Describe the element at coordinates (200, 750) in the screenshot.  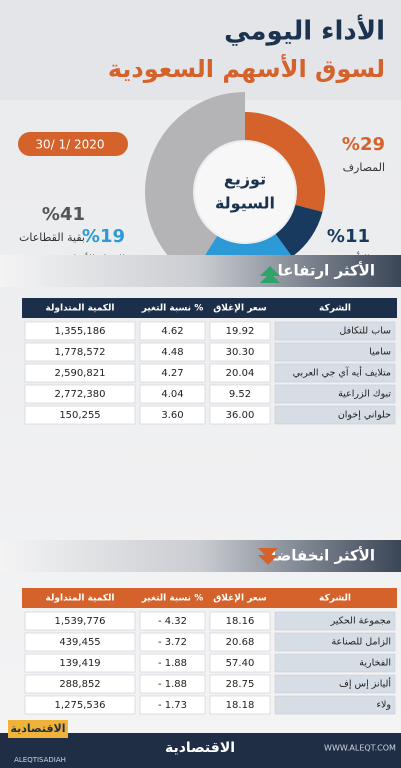
I see `footer-bg` at that location.